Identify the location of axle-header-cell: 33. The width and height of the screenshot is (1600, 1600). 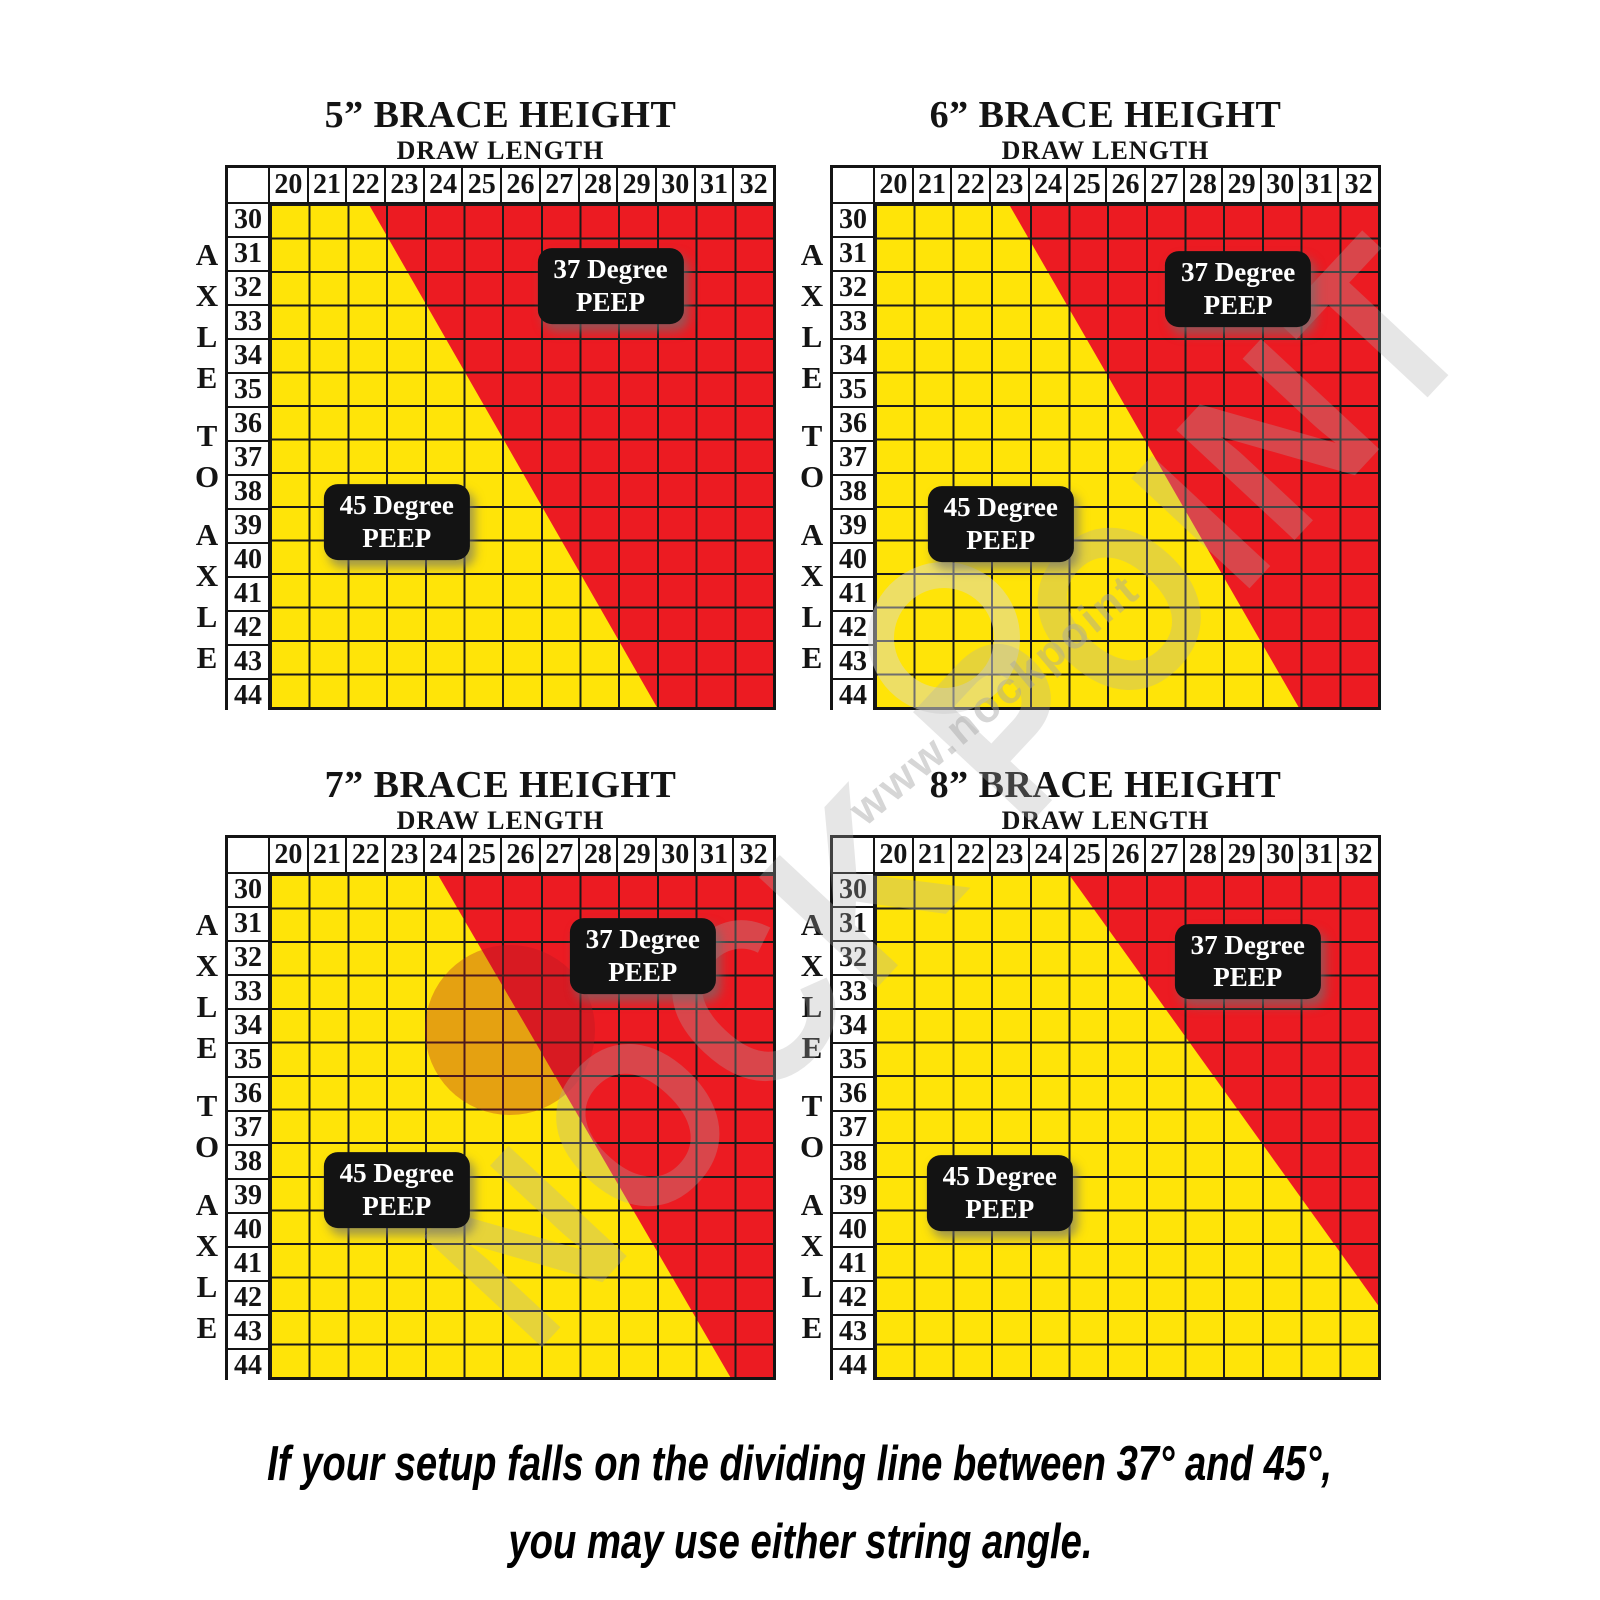
(853, 993).